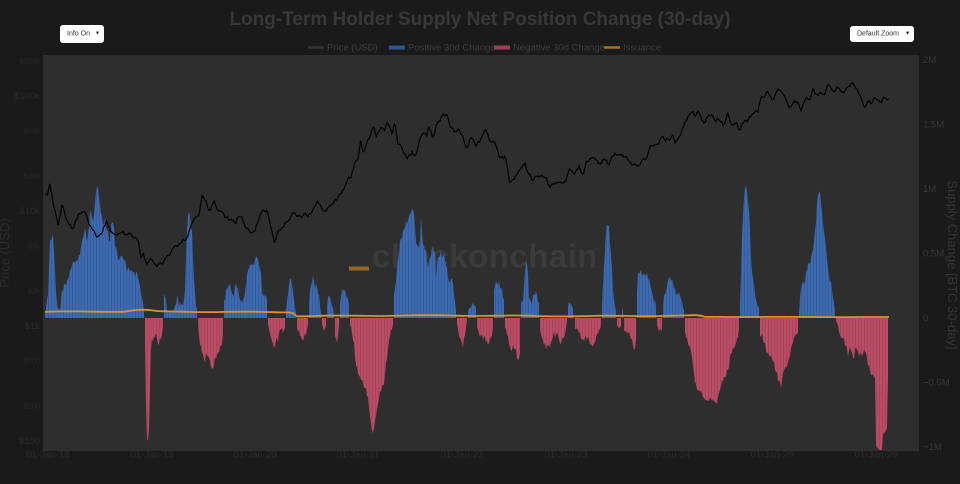 This screenshot has width=960, height=484. What do you see at coordinates (358, 455) in the screenshot?
I see `svg-text: 01-Jan-21` at bounding box center [358, 455].